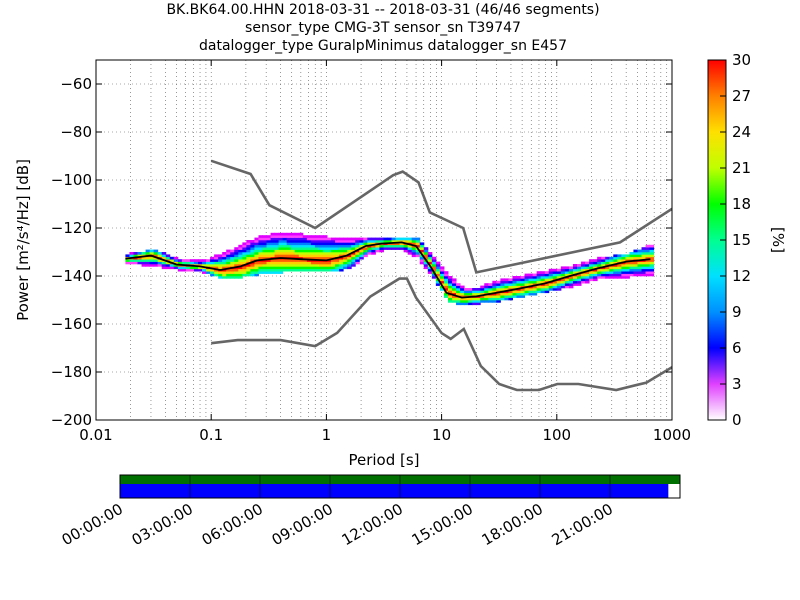  I want to click on timeline-tick-label: 03:00:00, so click(162, 524).